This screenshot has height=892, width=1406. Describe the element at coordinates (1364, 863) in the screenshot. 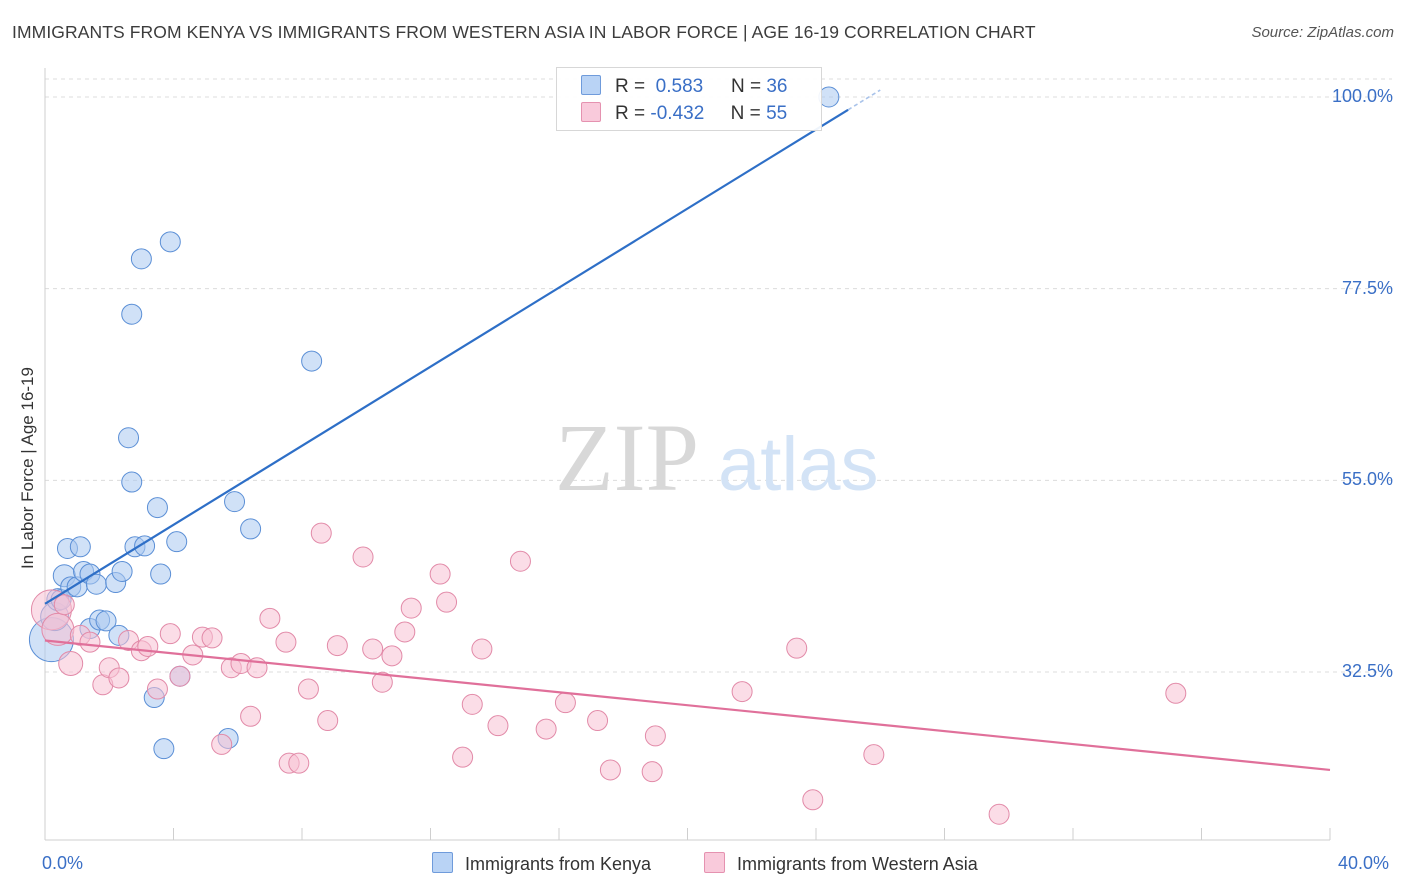

I see `x-tick-label-right: 40.0%` at that location.